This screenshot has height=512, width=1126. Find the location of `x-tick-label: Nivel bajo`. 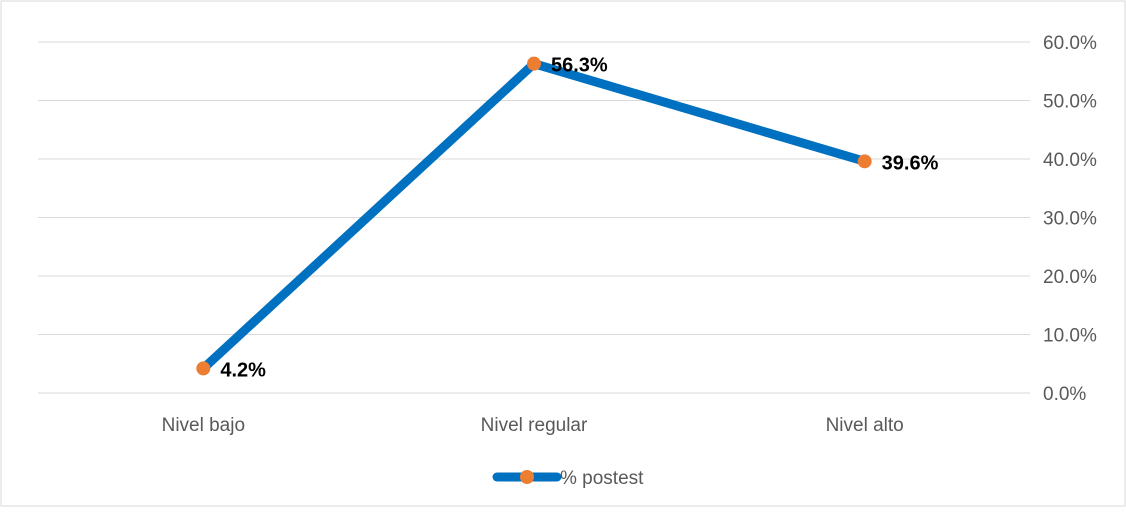

x-tick-label: Nivel bajo is located at coordinates (203, 425).